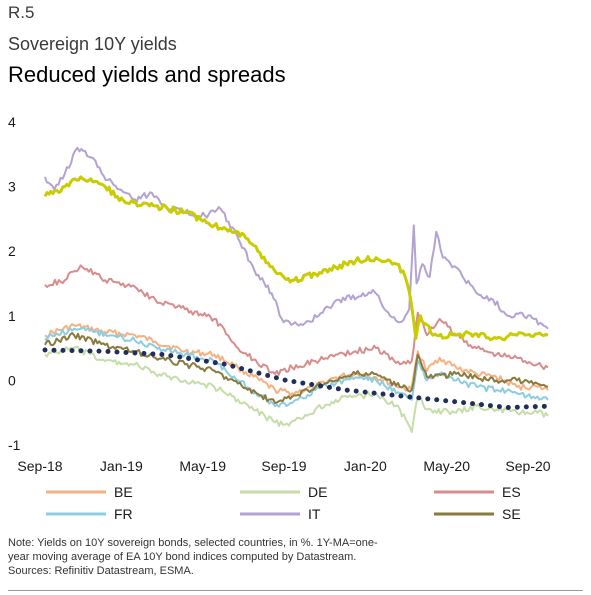 This screenshot has height=595, width=591. I want to click on legend-label: BE, so click(123, 492).